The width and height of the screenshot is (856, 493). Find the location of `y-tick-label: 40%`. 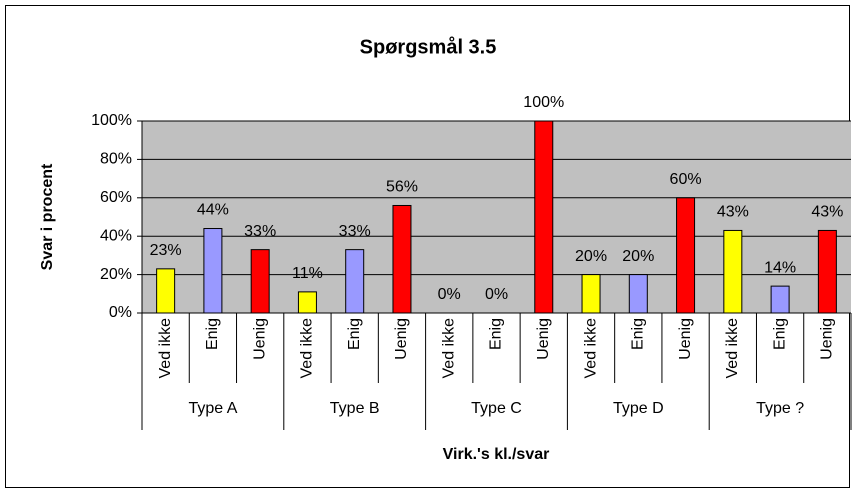

y-tick-label: 40% is located at coordinates (116, 235).